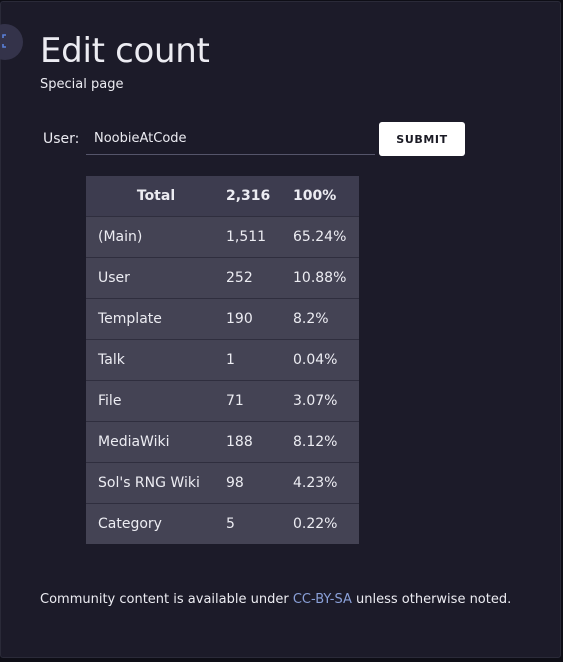 The width and height of the screenshot is (563, 662). Describe the element at coordinates (259, 523) in the screenshot. I see `namespace-count: 5` at that location.